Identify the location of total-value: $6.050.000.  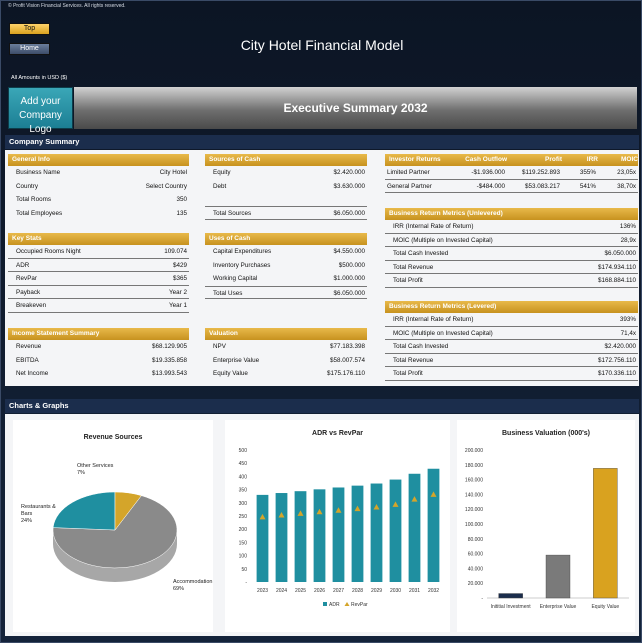
(349, 213).